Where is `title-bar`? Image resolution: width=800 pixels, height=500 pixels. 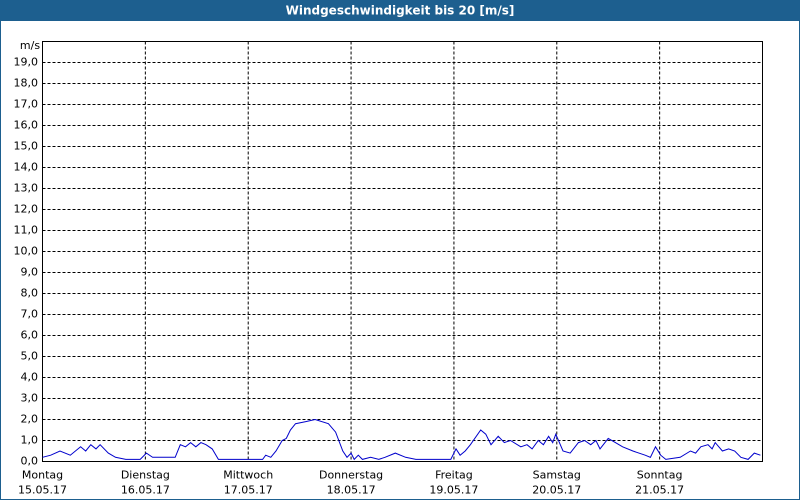 title-bar is located at coordinates (400, 10).